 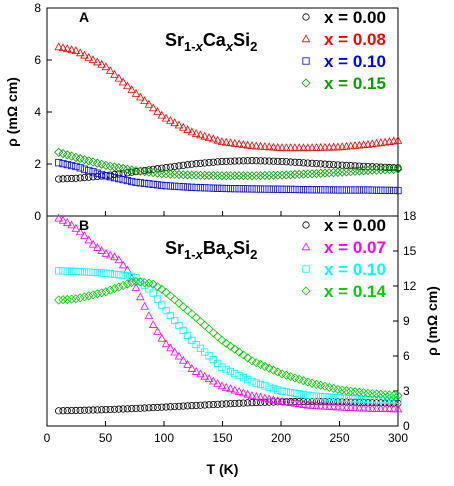 I want to click on legend-label: x = 0.07, so click(x=355, y=247).